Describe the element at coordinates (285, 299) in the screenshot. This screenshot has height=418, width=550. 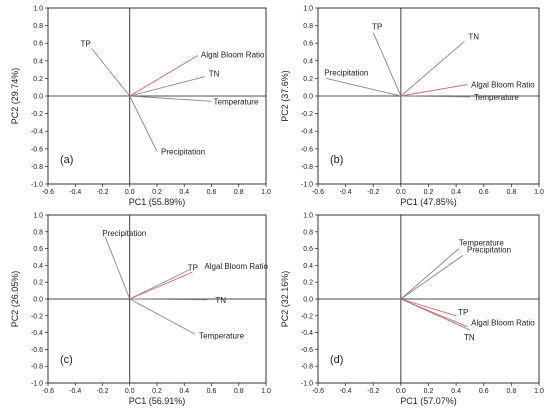
I see `y-axis-label: PC2 (32.16%)` at that location.